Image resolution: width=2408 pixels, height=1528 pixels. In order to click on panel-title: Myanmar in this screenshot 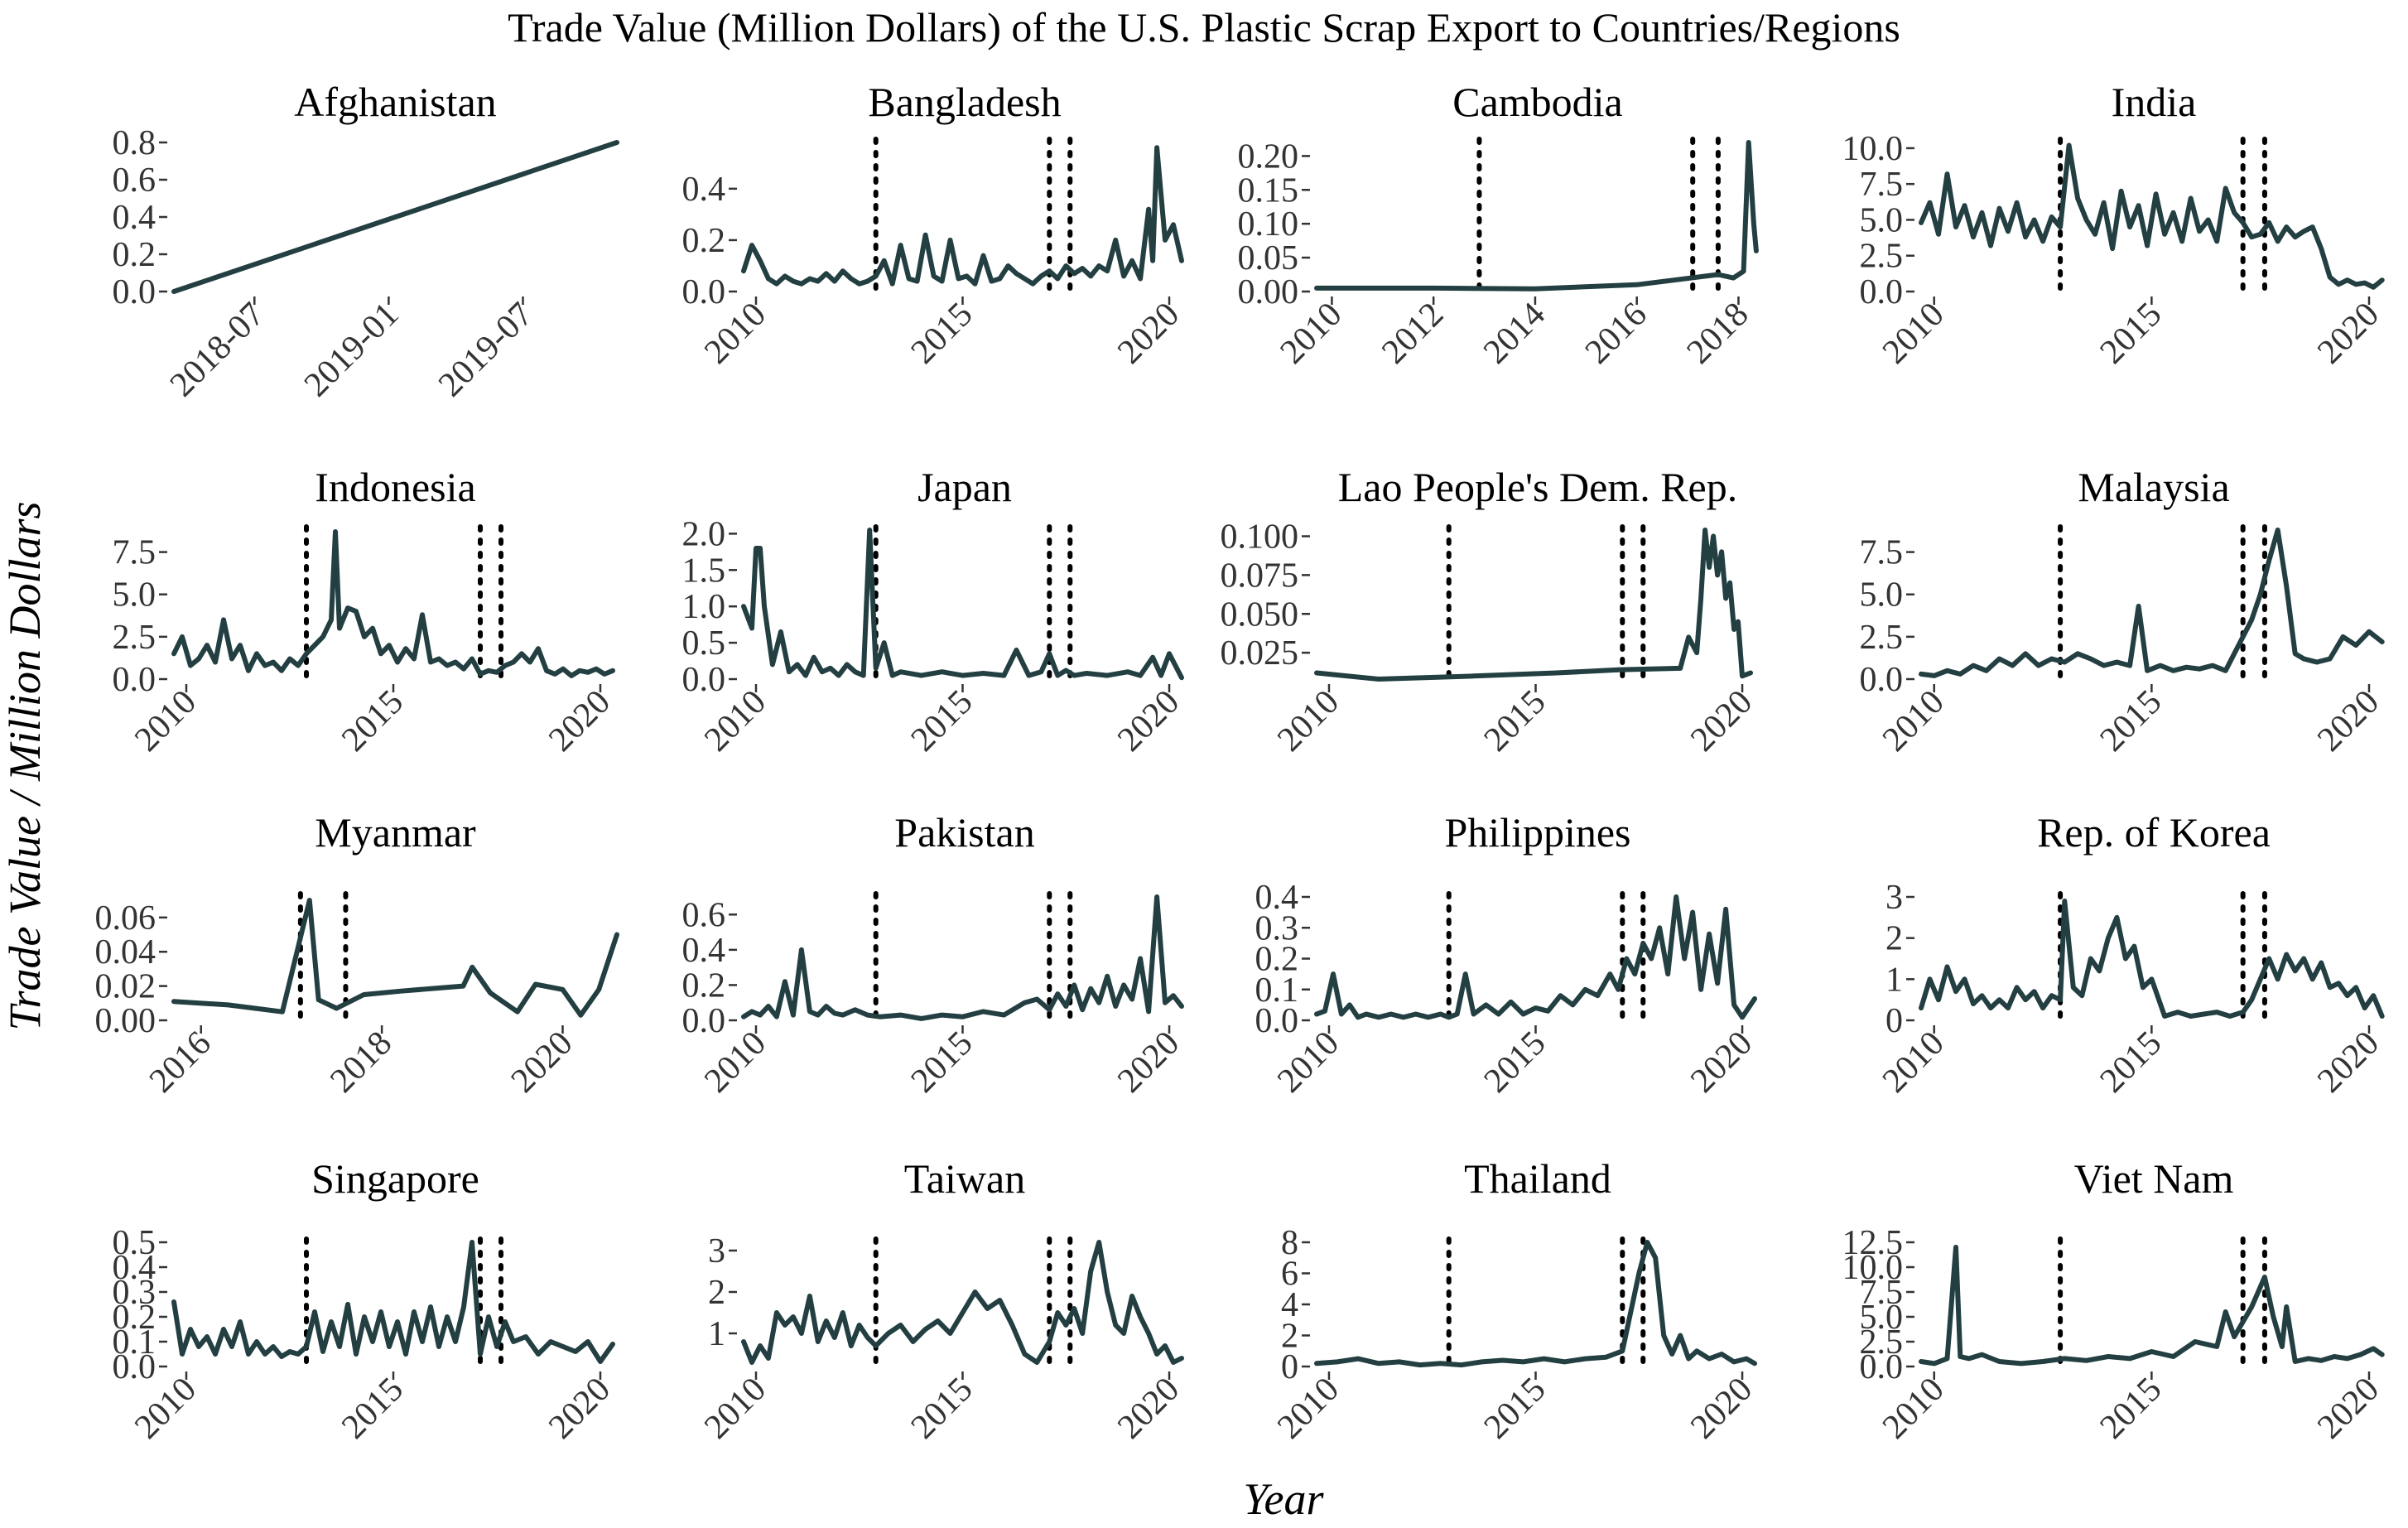, I will do `click(396, 832)`.